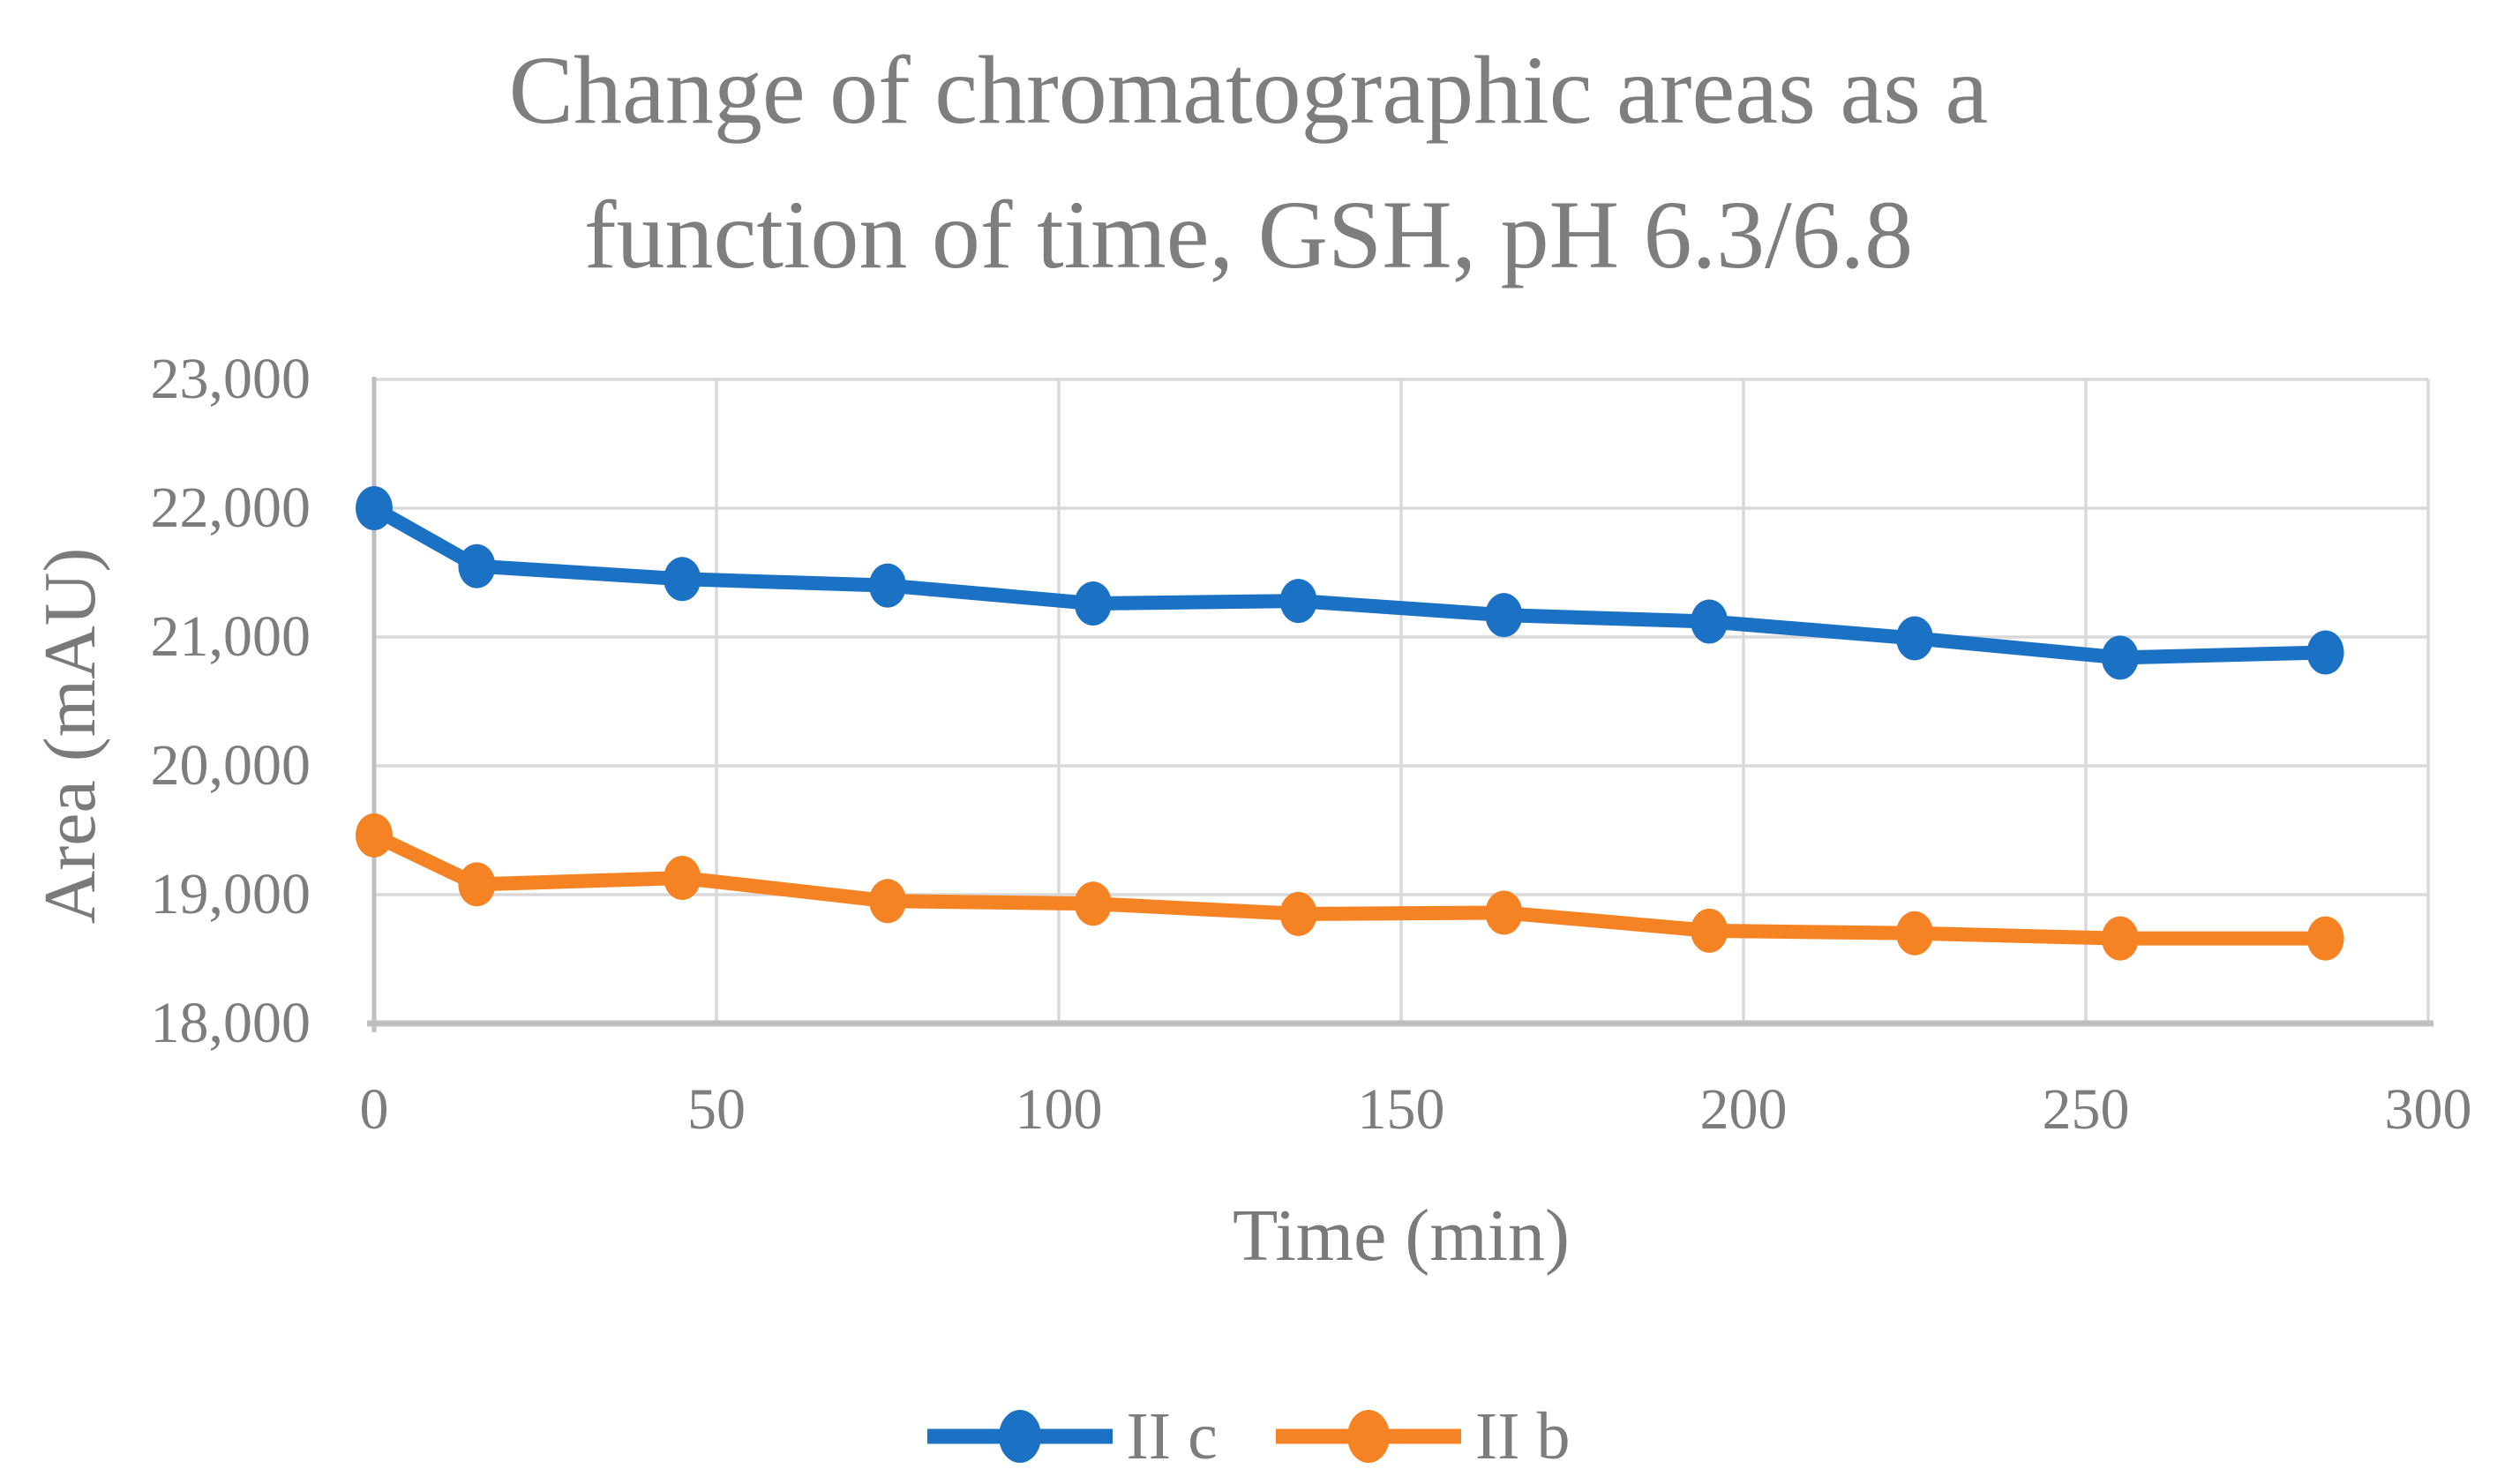 The width and height of the screenshot is (2497, 1484). I want to click on y-tick-label: 20,000, so click(230, 765).